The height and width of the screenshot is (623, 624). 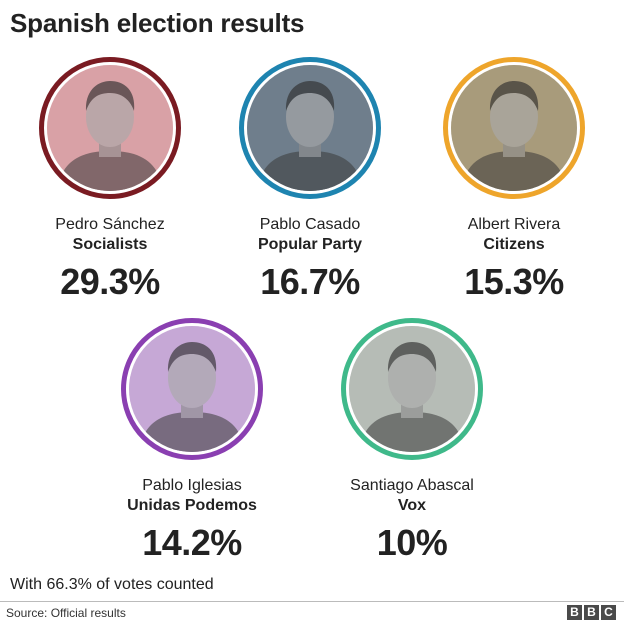 I want to click on vote-share: 16.7%, so click(x=310, y=281).